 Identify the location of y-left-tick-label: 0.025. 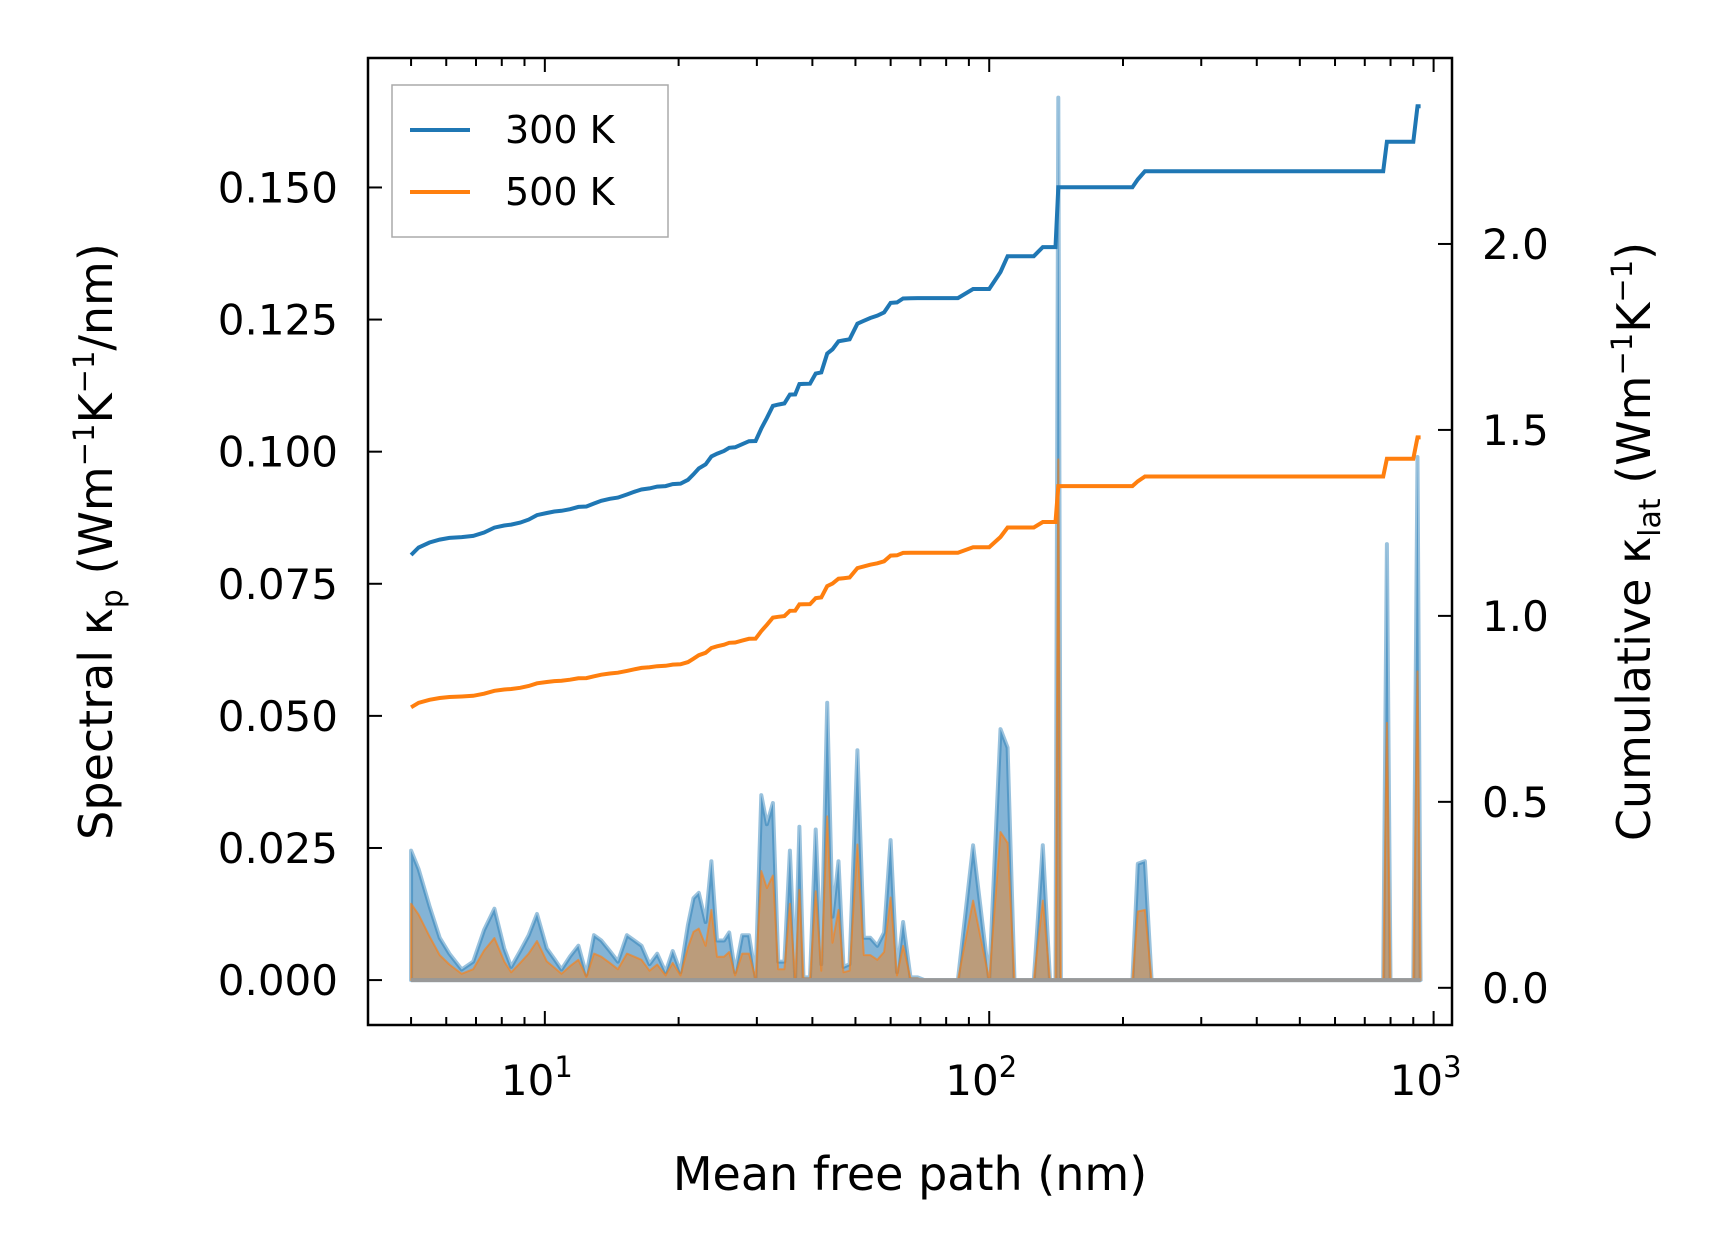
(278, 848).